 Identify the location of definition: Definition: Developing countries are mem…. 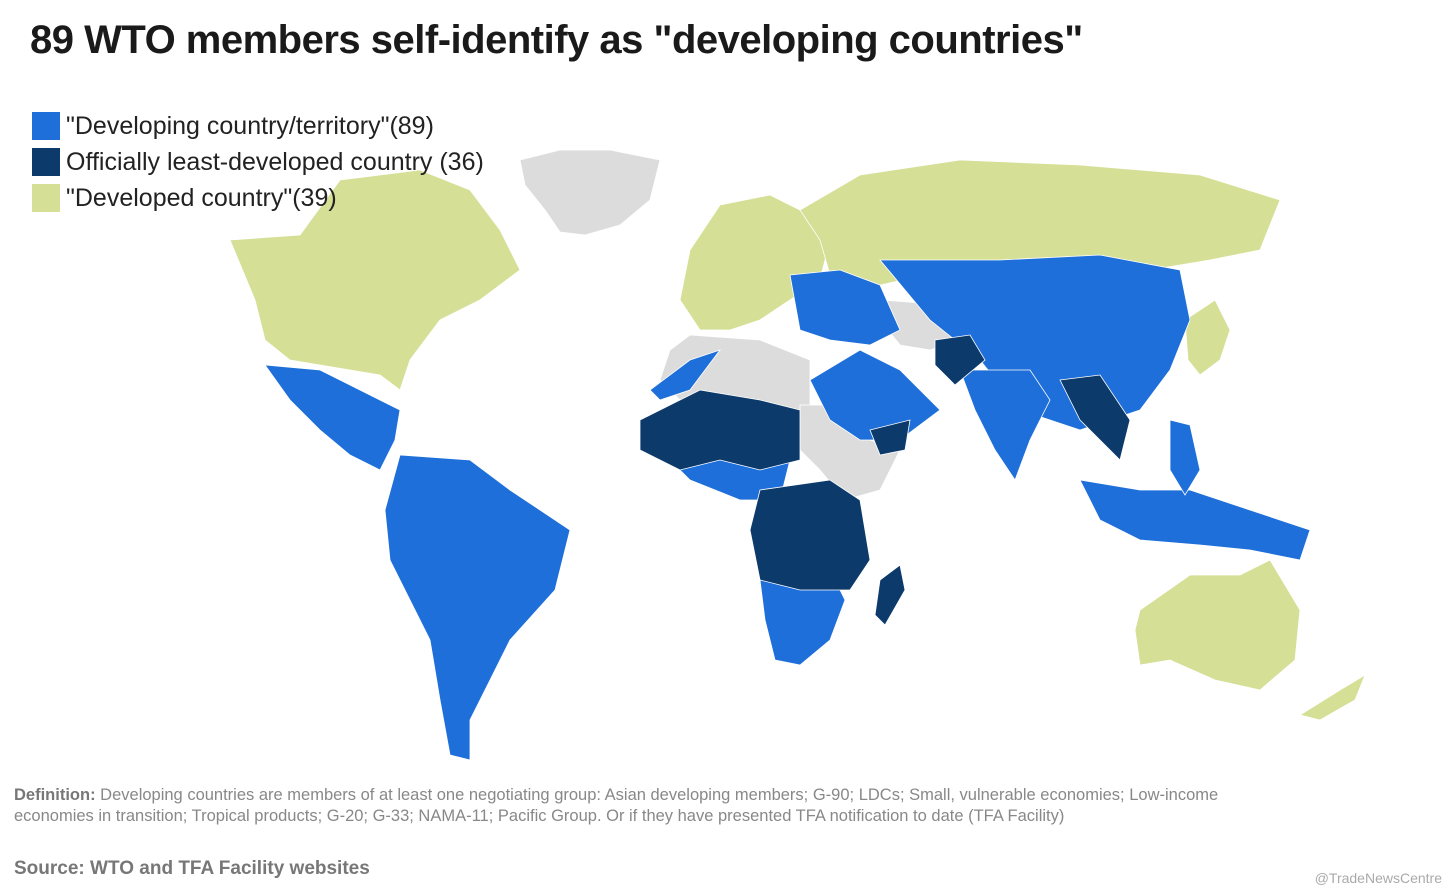
(649, 806).